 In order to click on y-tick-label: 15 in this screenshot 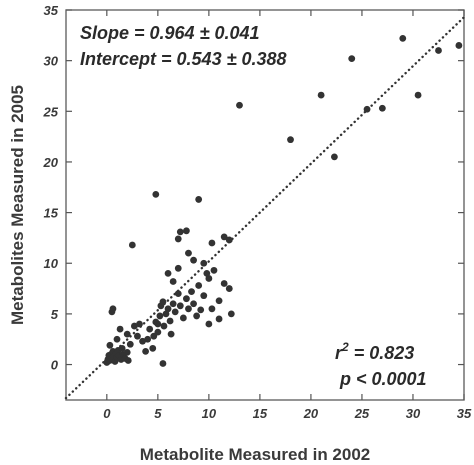, I will do `click(51, 213)`.